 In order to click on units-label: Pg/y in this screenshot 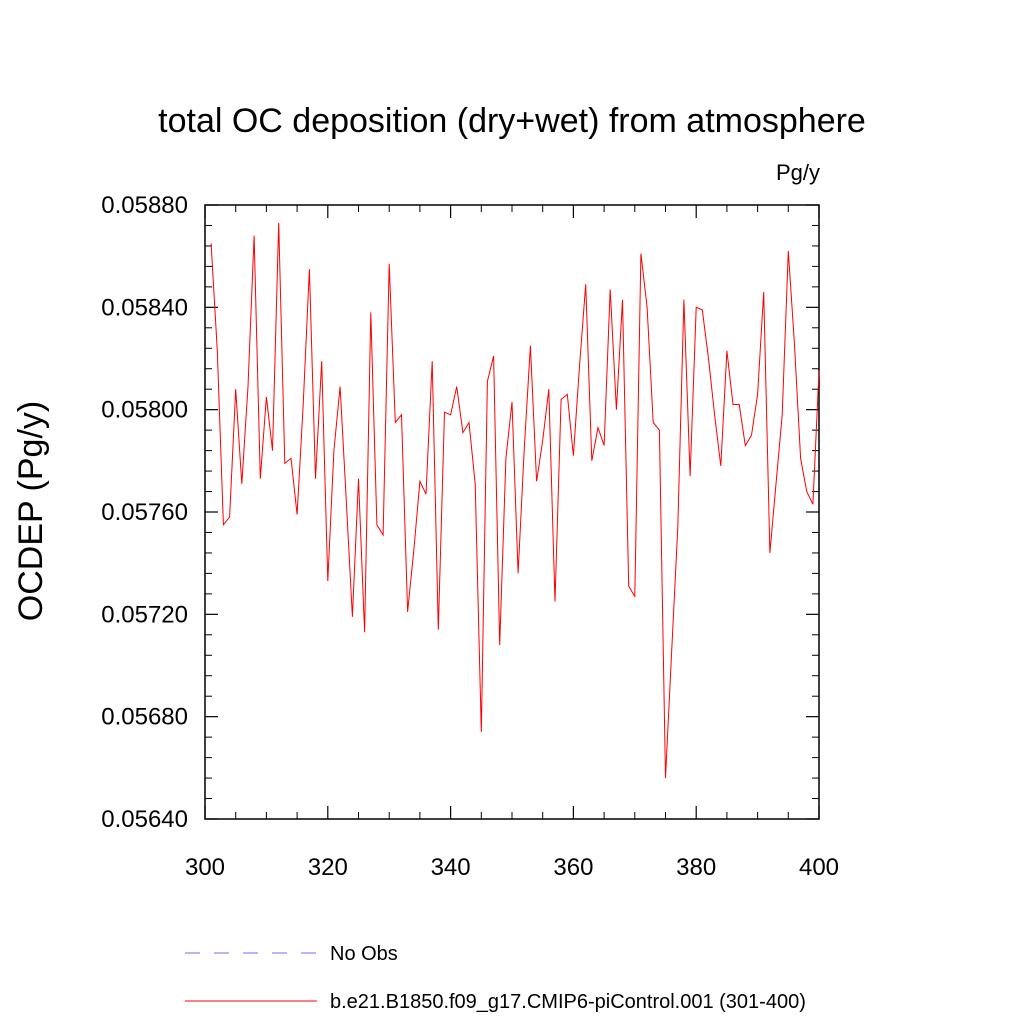, I will do `click(798, 172)`.